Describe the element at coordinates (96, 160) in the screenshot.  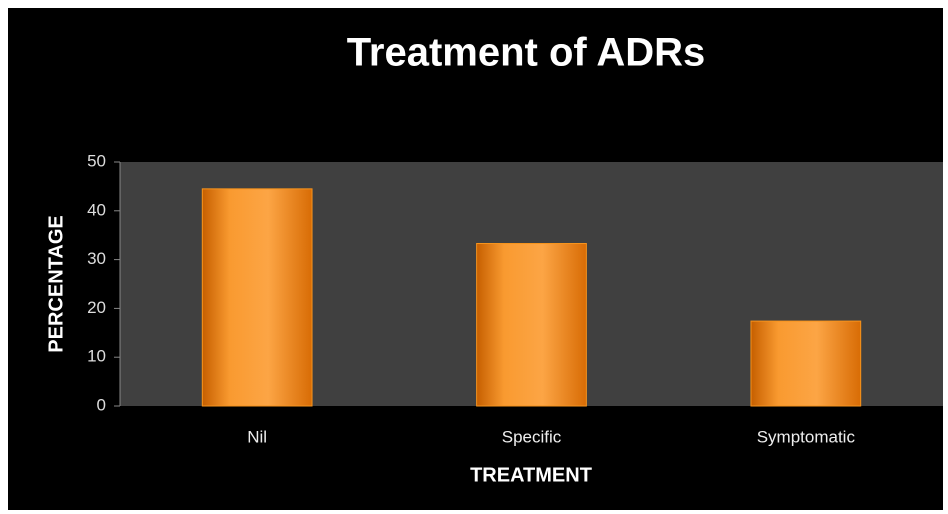
I see `y-tick-label: 50` at that location.